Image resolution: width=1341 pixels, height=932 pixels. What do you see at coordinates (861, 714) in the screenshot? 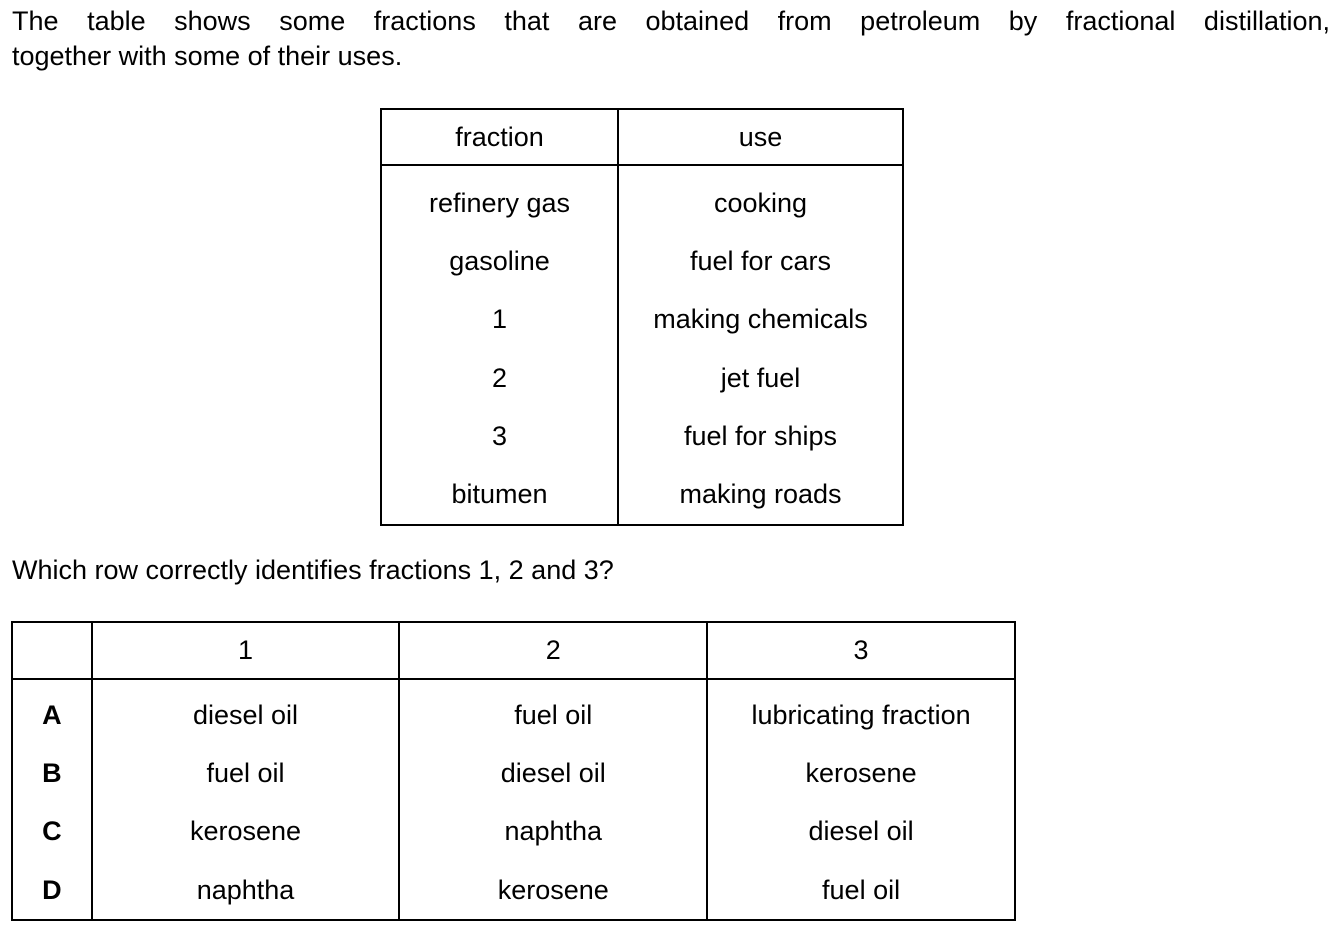
I see `option-cell: lubricating fraction` at bounding box center [861, 714].